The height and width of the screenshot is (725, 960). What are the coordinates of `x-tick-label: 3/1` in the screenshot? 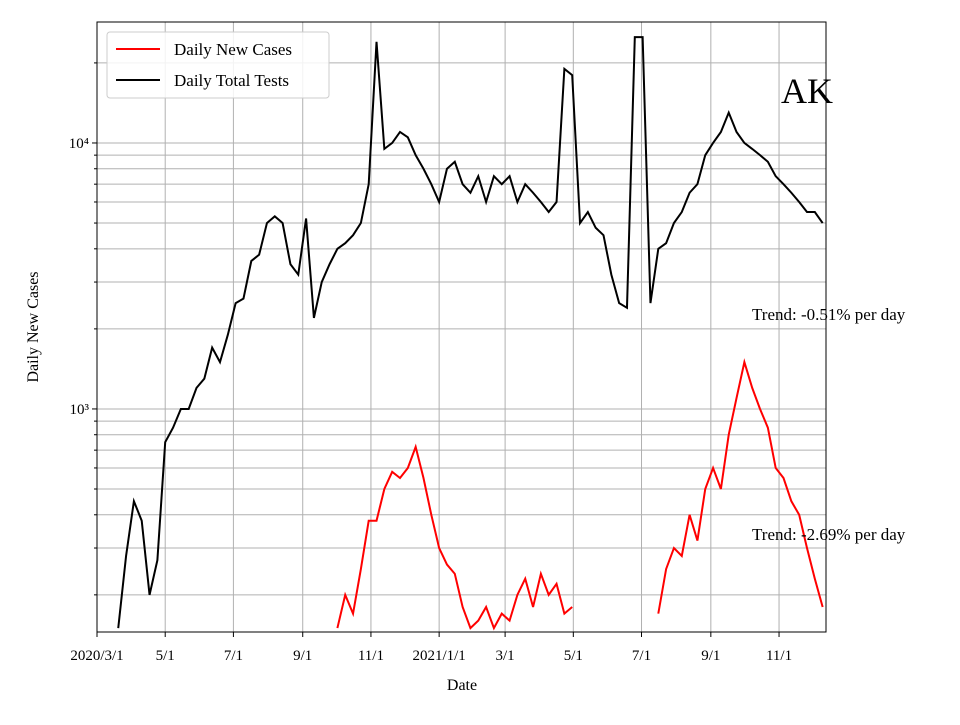 It's located at (505, 656).